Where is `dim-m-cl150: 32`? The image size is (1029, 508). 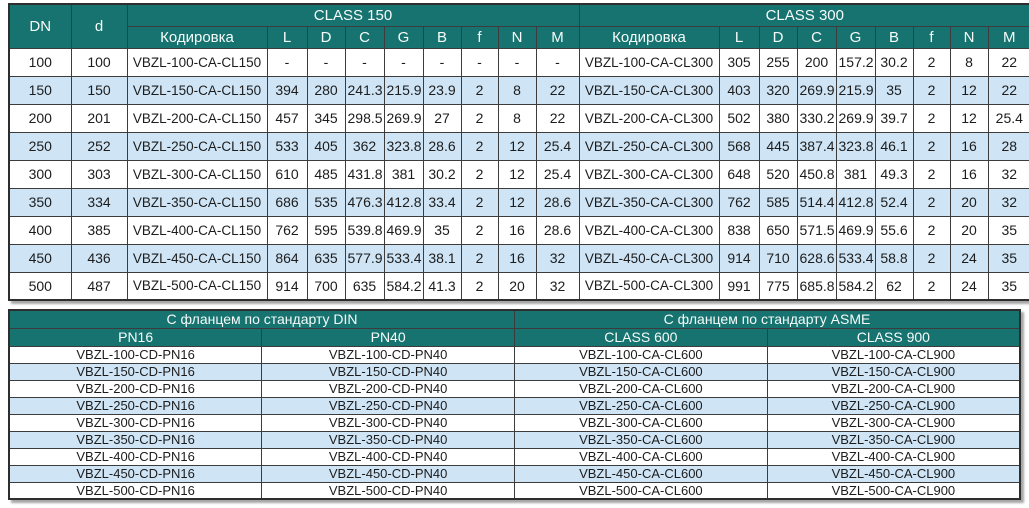
dim-m-cl150: 32 is located at coordinates (557, 258).